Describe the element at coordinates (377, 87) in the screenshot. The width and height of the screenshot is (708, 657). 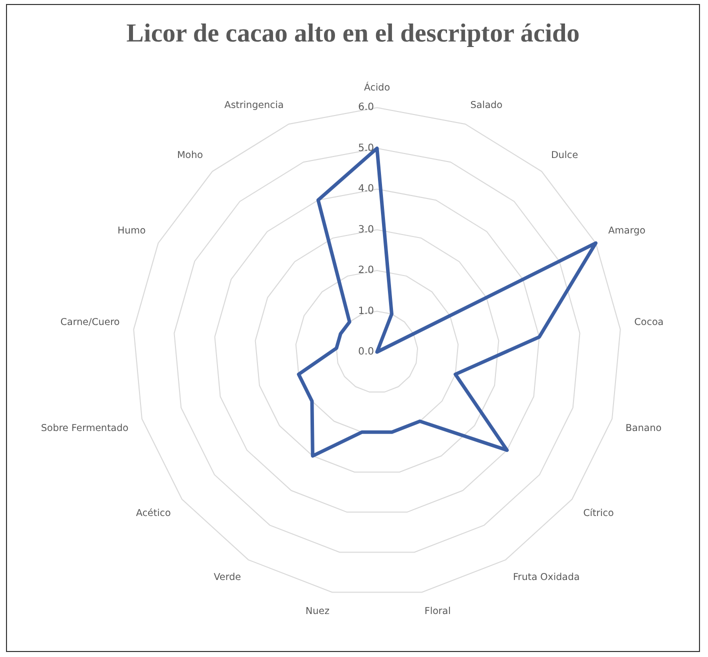
I see `spoke-label: Ácido` at that location.